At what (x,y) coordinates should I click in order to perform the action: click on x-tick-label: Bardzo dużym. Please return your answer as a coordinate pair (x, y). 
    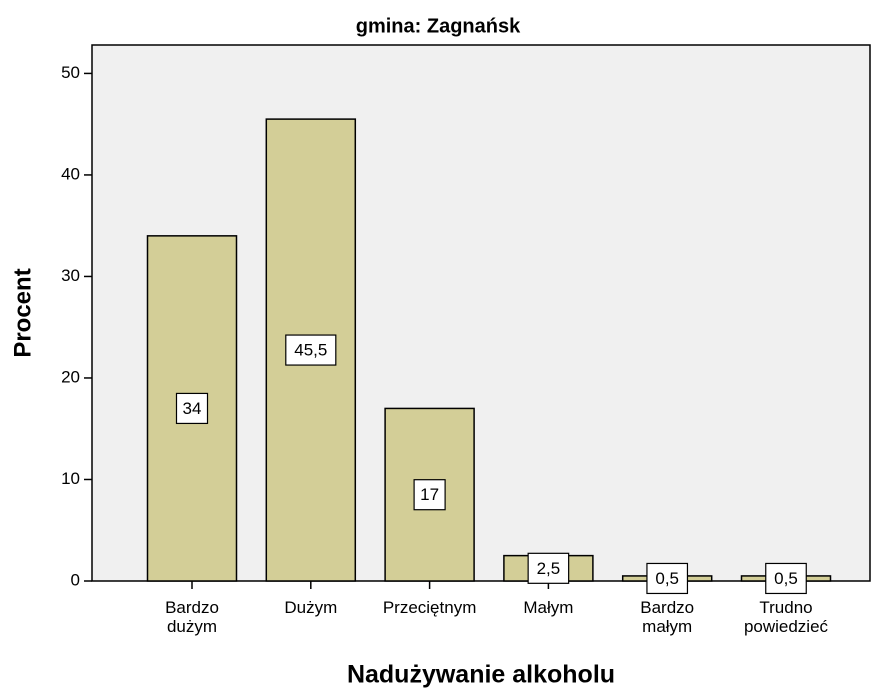
    Looking at the image, I should click on (192, 617).